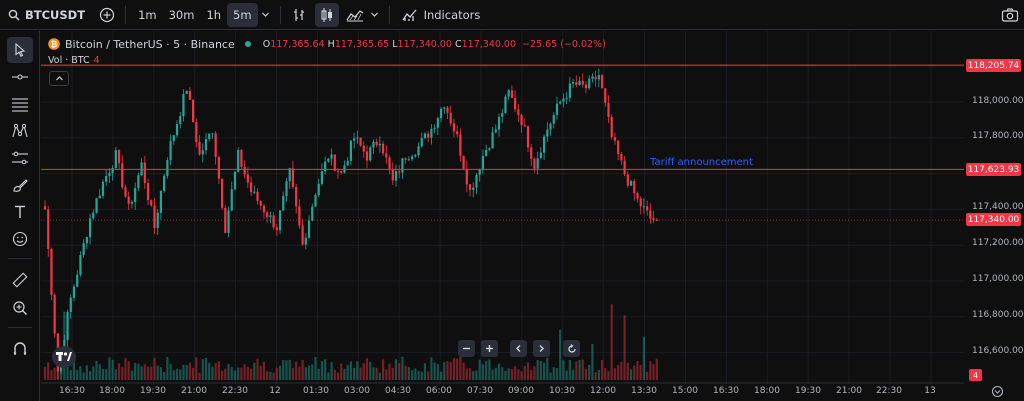 This screenshot has height=401, width=1024. I want to click on tradingview-logo, so click(64, 357).